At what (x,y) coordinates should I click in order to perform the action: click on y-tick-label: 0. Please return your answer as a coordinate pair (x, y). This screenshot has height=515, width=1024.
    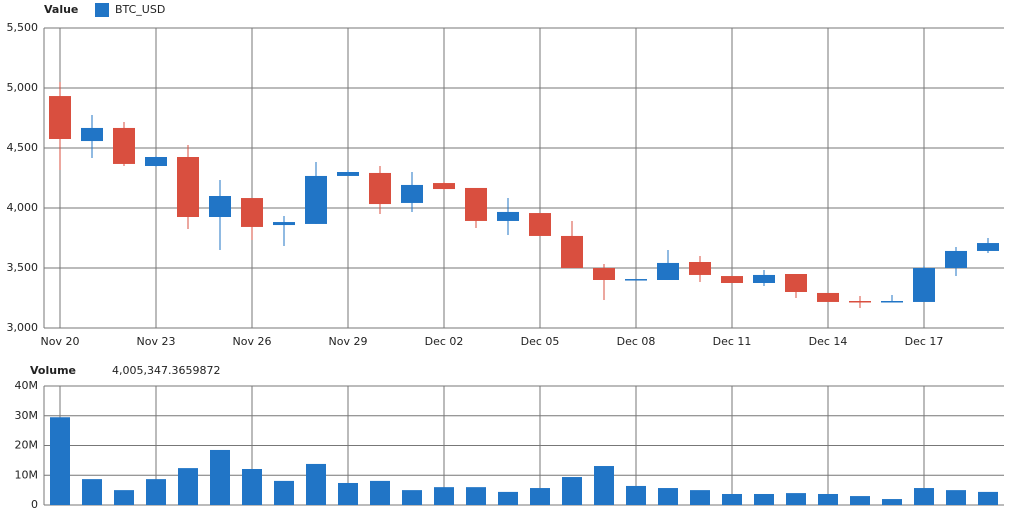
    Looking at the image, I should click on (34, 504).